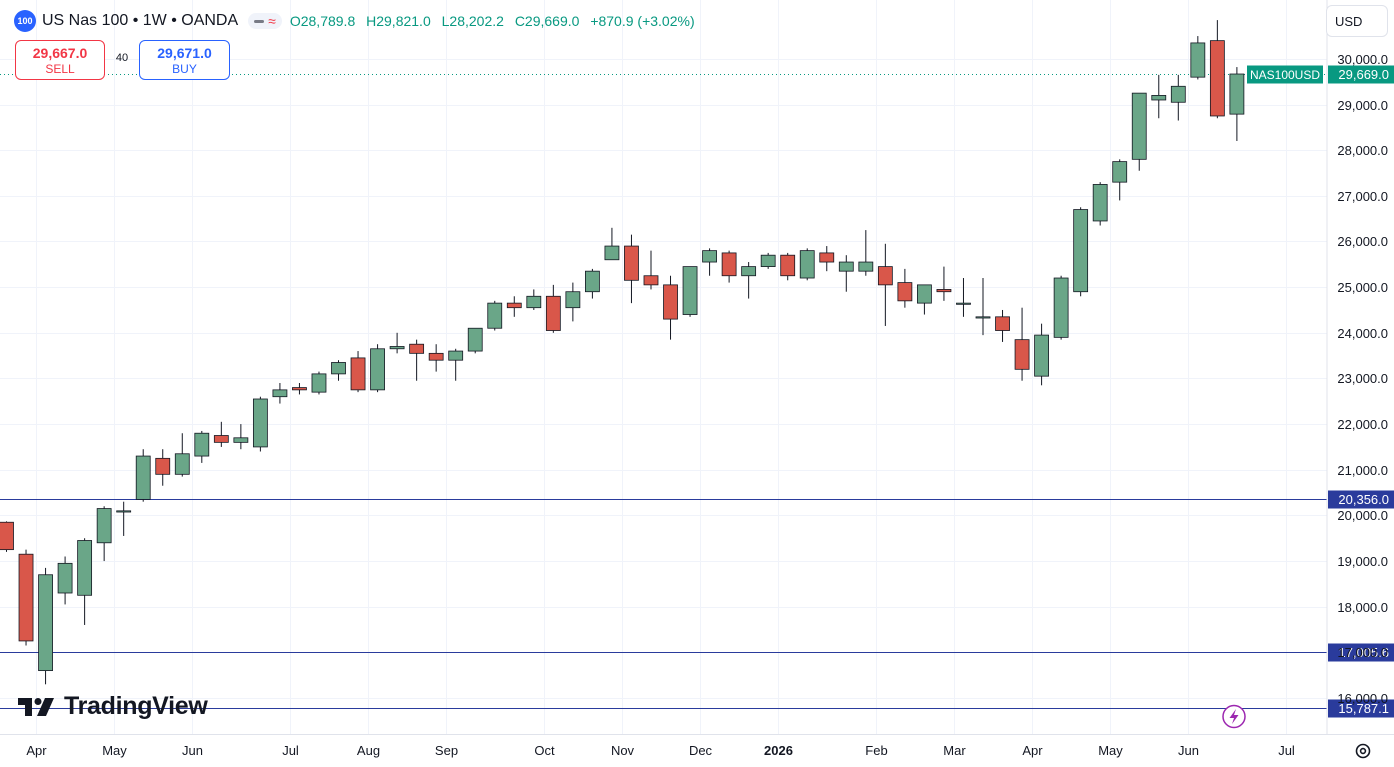 This screenshot has height=767, width=1394. What do you see at coordinates (60, 60) in the screenshot?
I see `sell-button: 29,667.0 SELL` at bounding box center [60, 60].